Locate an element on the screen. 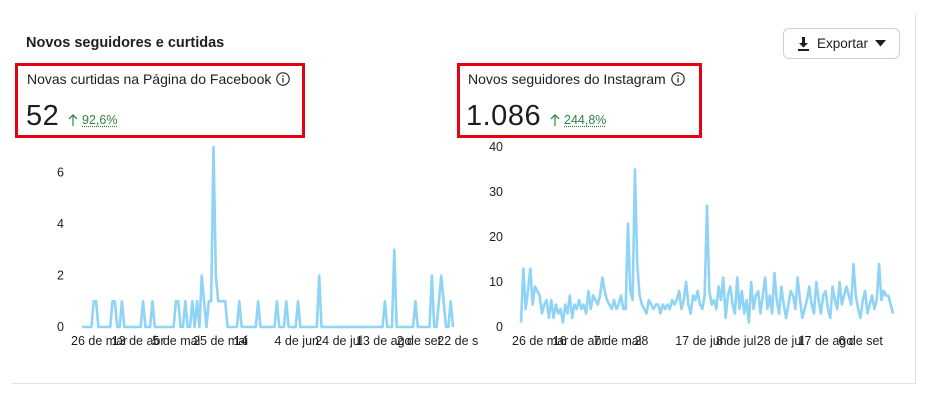  caret-down-icon is located at coordinates (881, 43).